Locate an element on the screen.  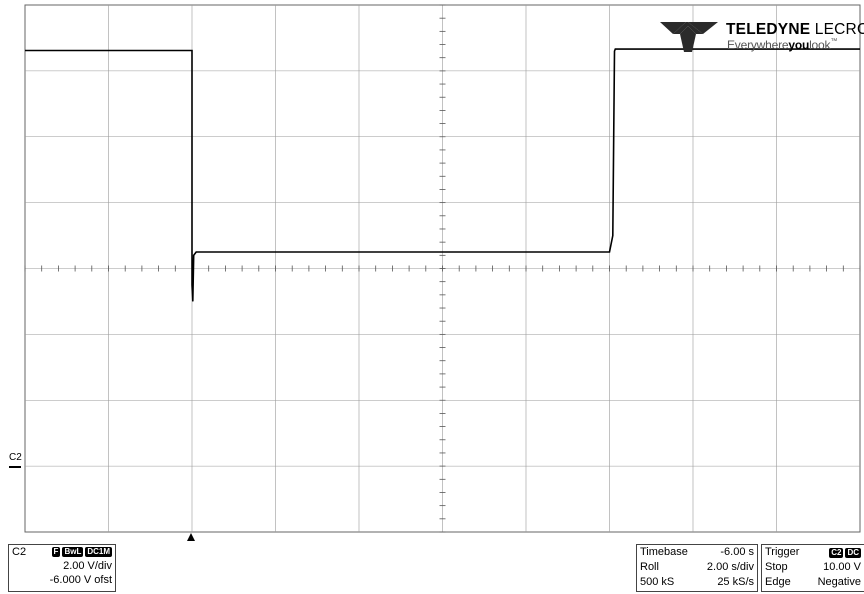
record-length: 500 kS is located at coordinates (657, 582).